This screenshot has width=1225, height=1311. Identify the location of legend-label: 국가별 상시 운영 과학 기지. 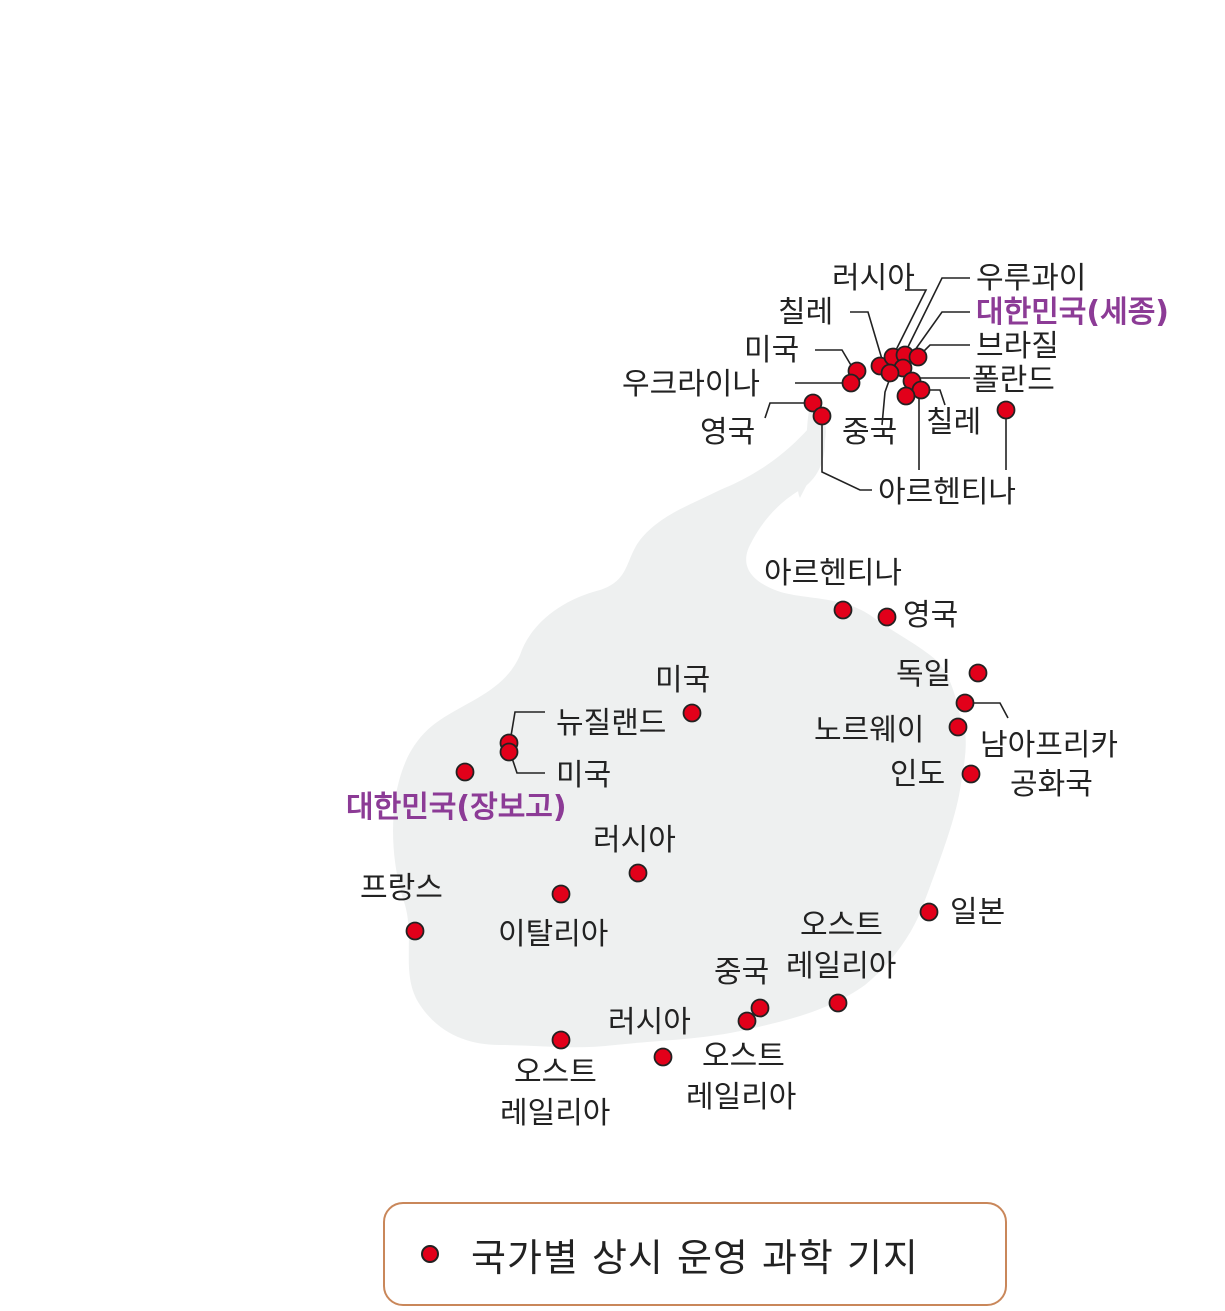
(695, 1257).